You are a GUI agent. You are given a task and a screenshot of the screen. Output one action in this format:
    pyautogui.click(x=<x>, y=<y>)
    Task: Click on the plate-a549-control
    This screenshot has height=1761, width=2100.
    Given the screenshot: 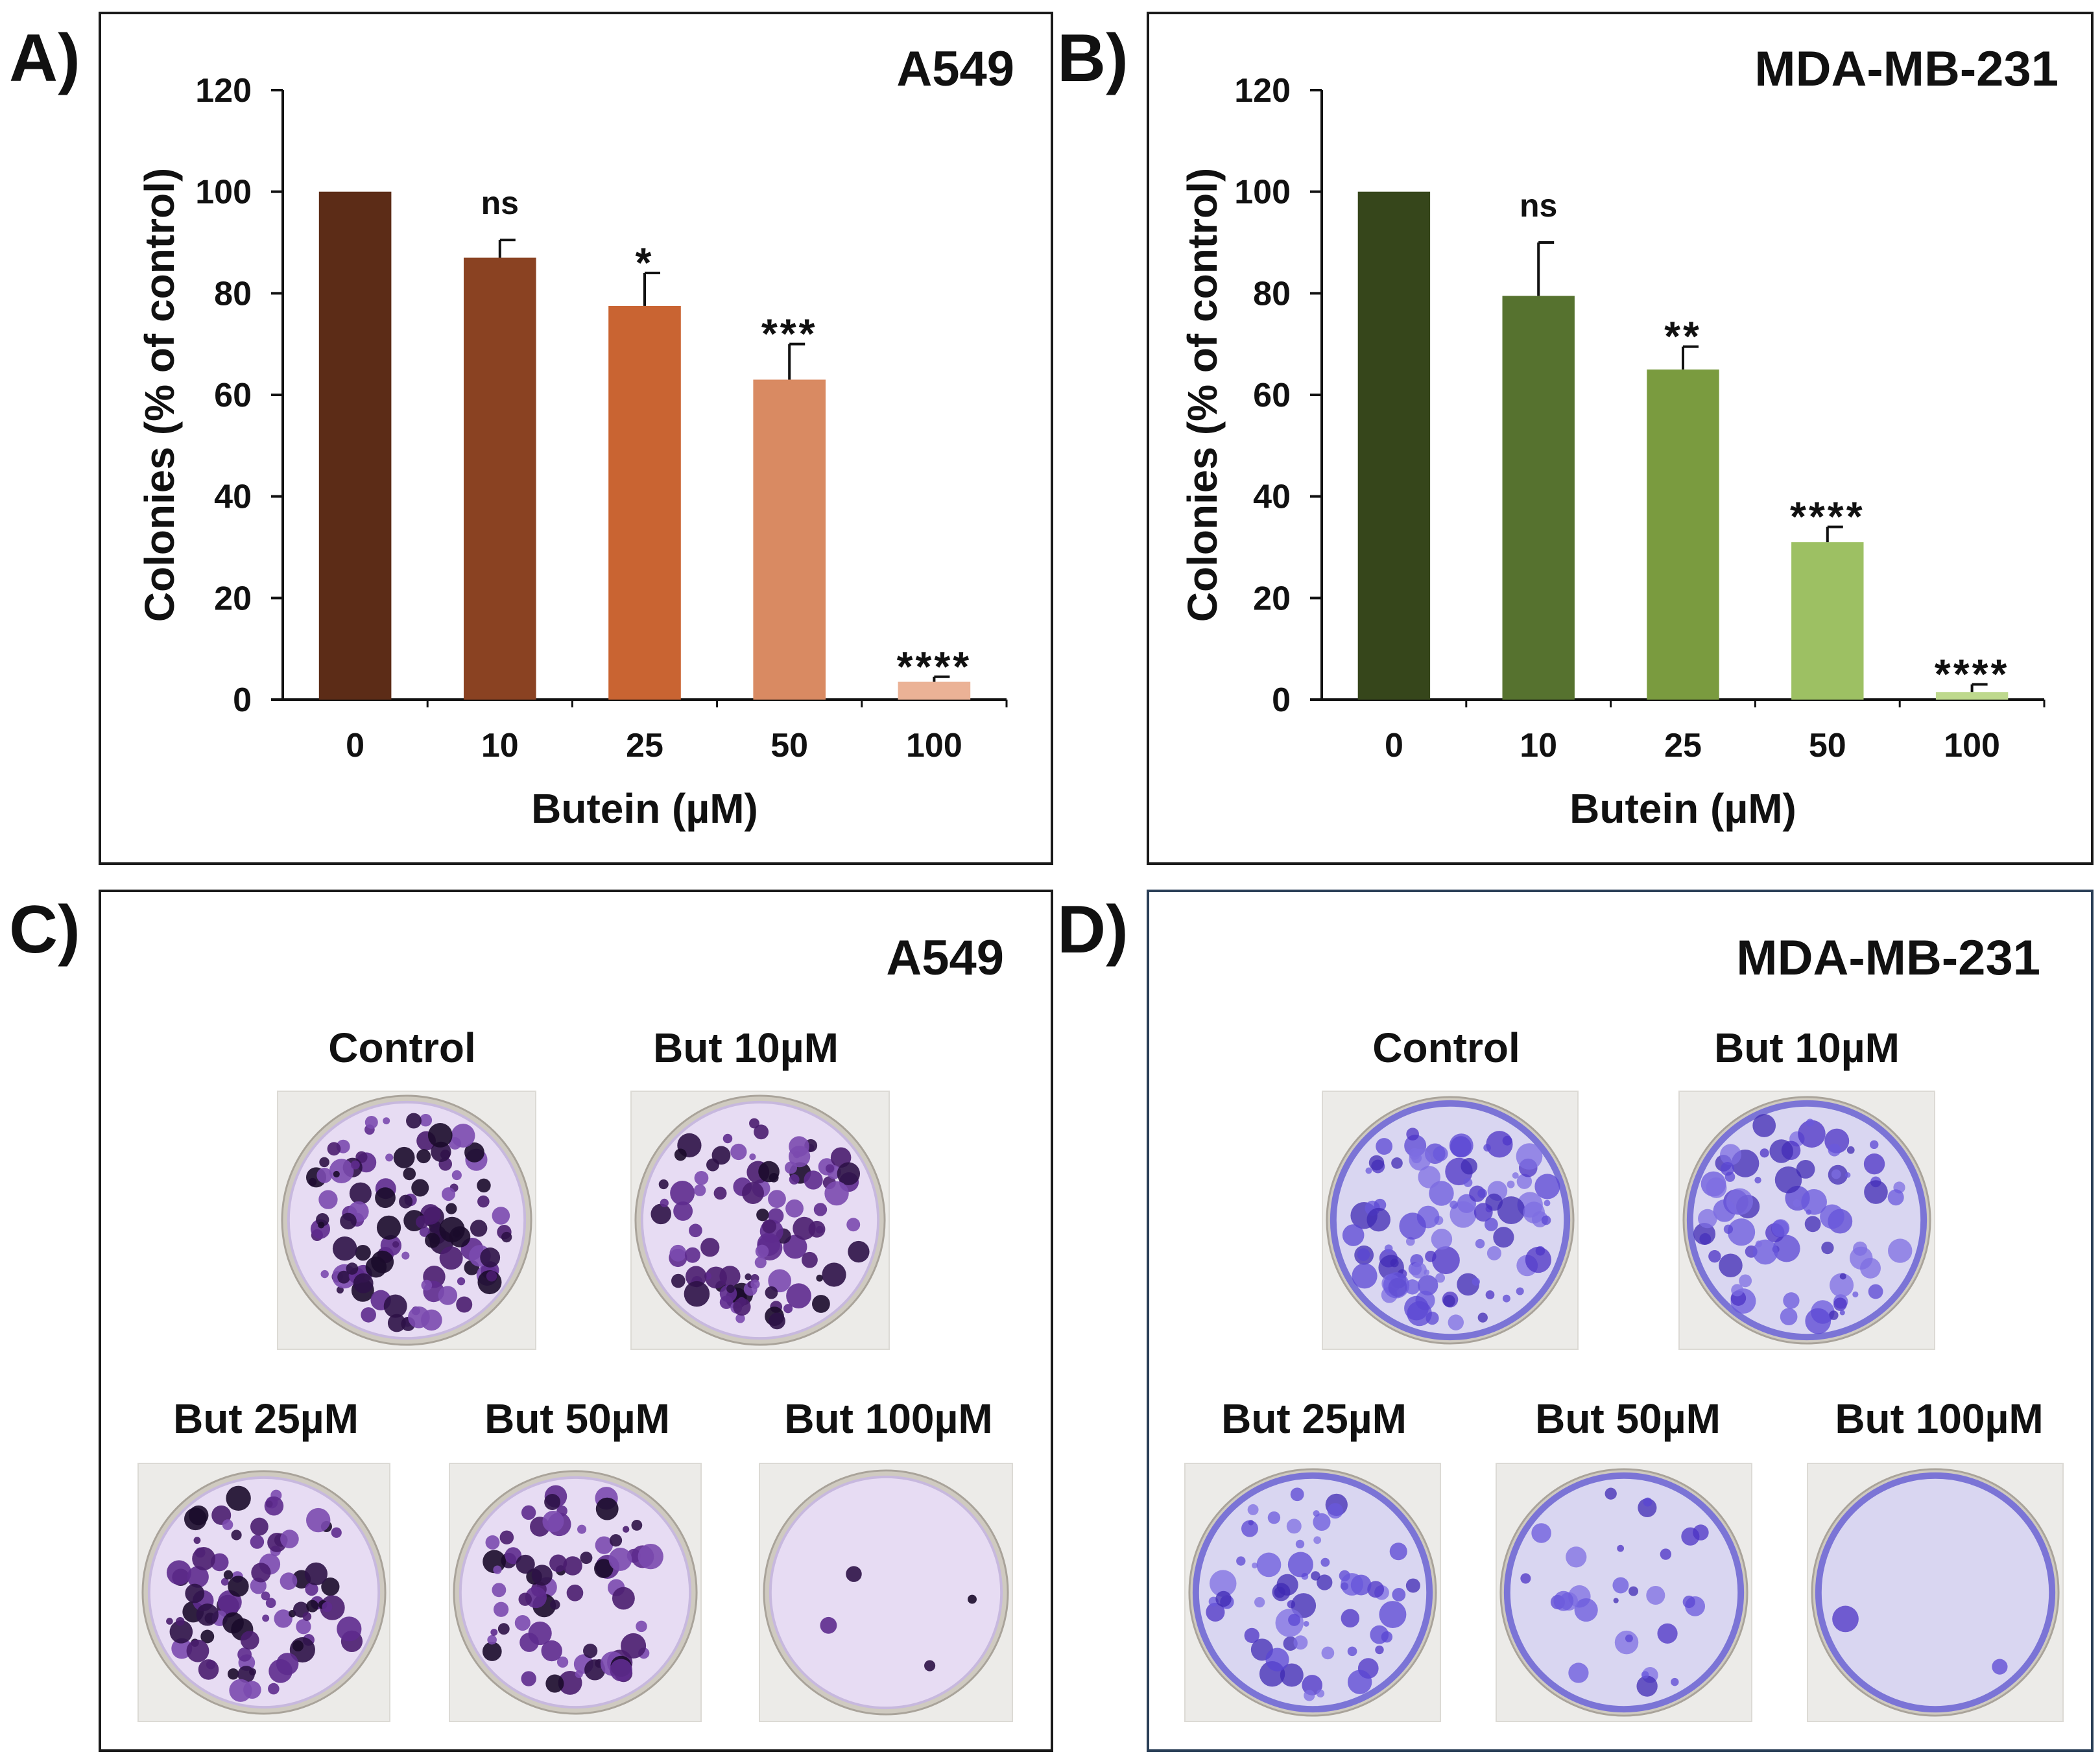 What is the action you would take?
    pyautogui.click(x=406, y=1220)
    